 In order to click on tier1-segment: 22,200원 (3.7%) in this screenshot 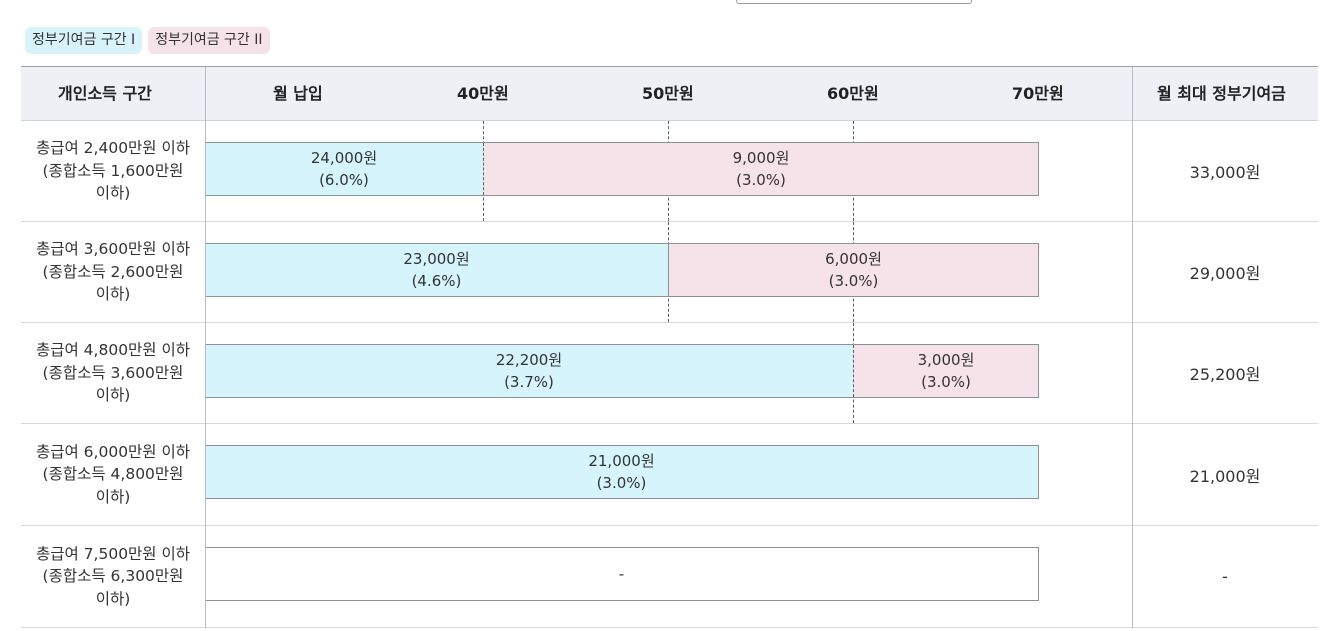, I will do `click(529, 371)`.